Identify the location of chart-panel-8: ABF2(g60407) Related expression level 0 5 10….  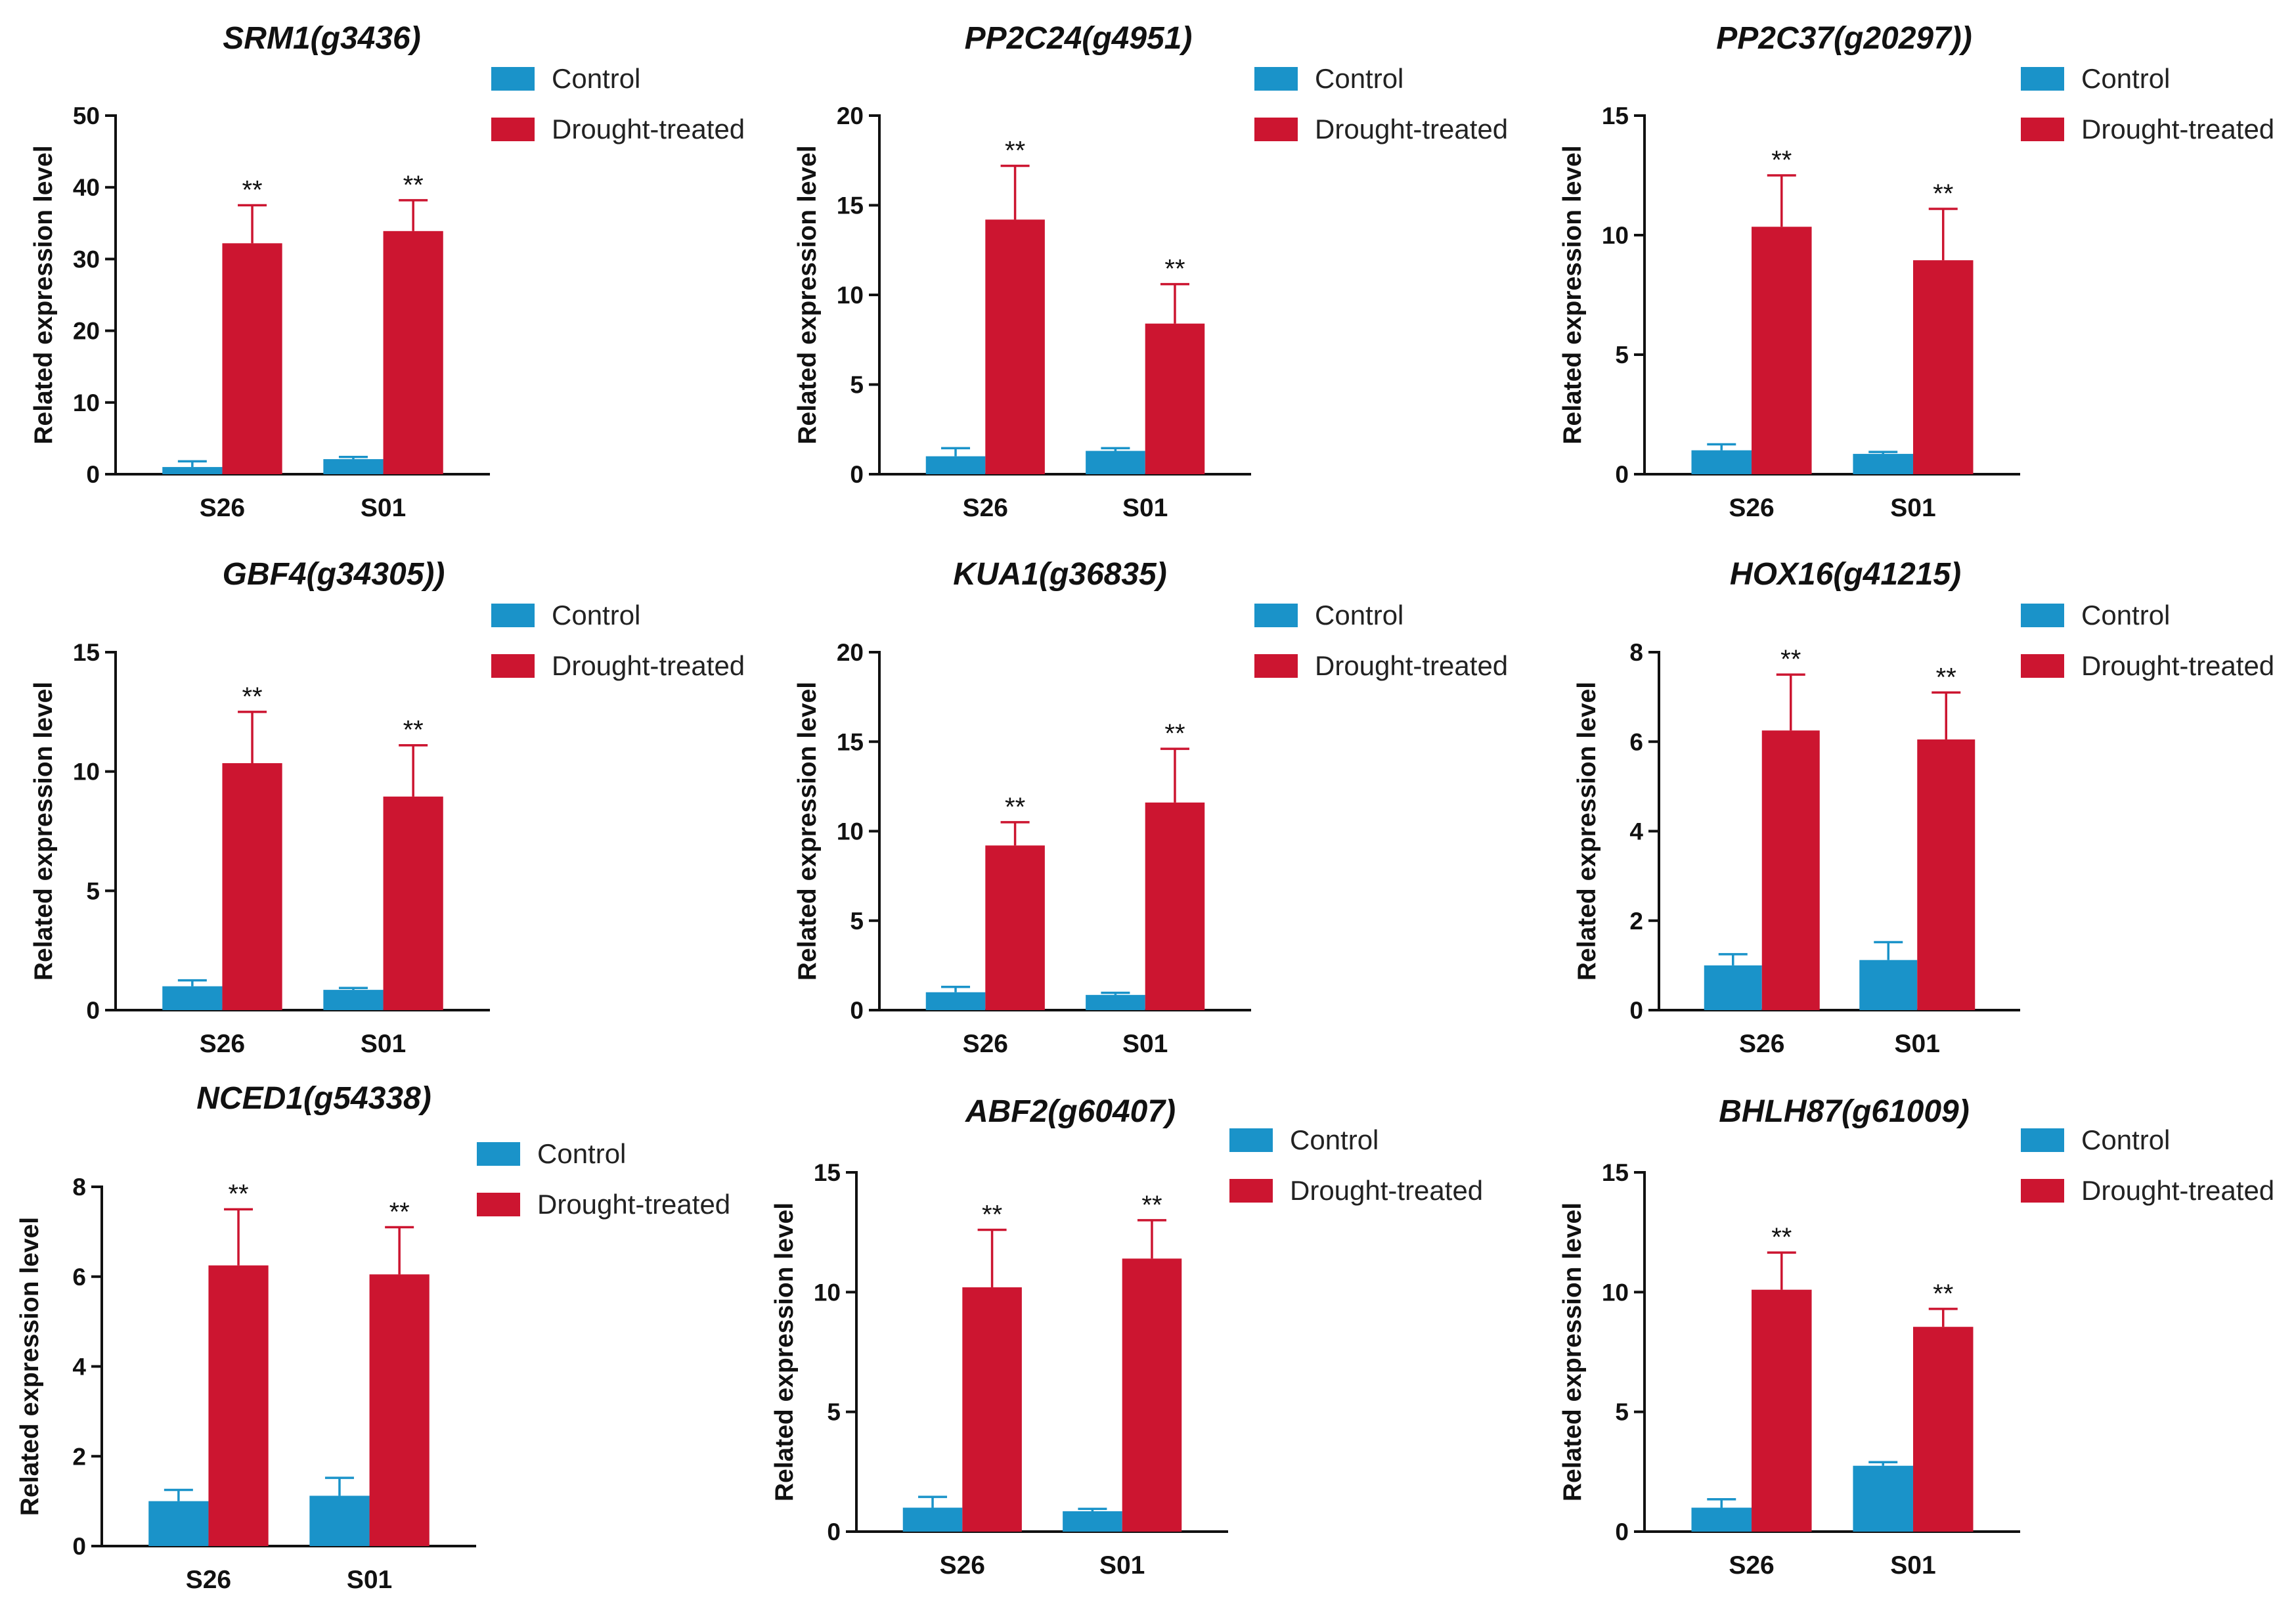
(1126, 1337).